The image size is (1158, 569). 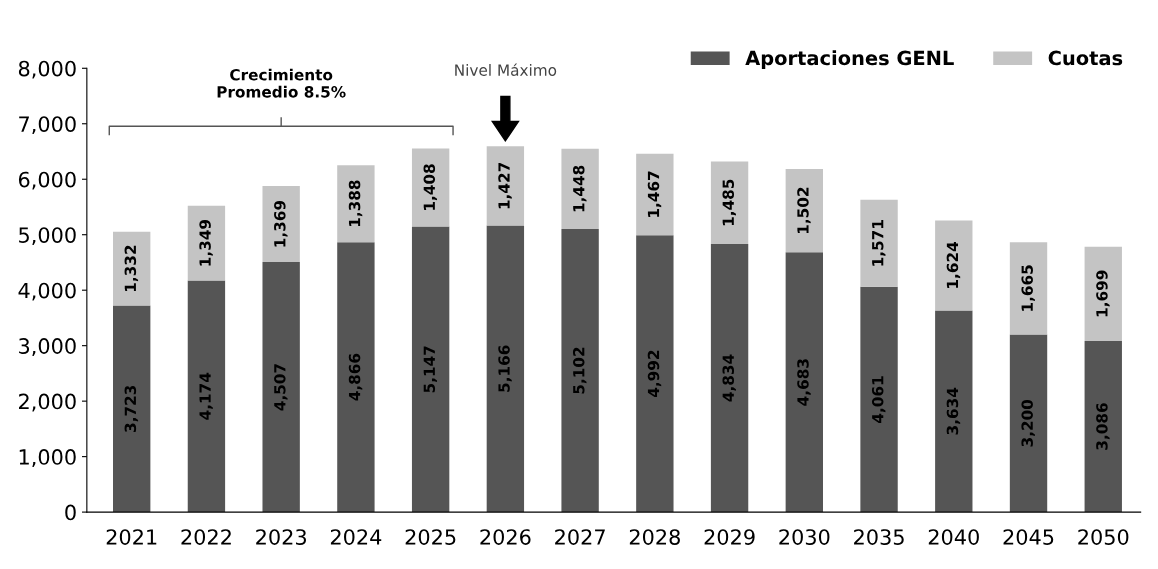 I want to click on data-label: 1,571, so click(x=879, y=243).